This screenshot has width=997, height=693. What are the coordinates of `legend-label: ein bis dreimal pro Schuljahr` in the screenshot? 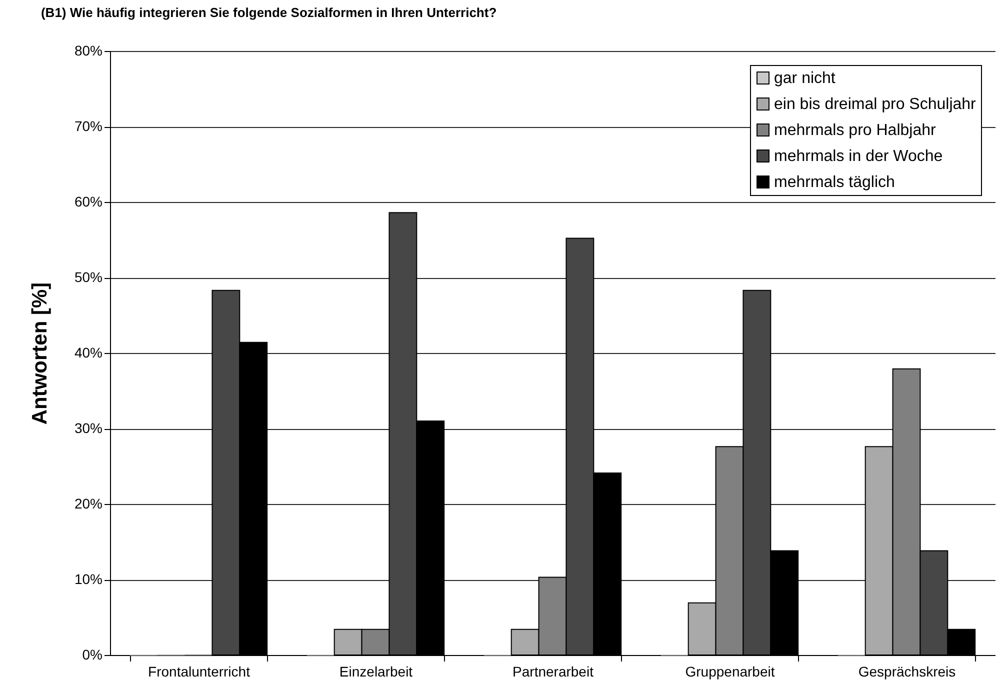 It's located at (875, 104).